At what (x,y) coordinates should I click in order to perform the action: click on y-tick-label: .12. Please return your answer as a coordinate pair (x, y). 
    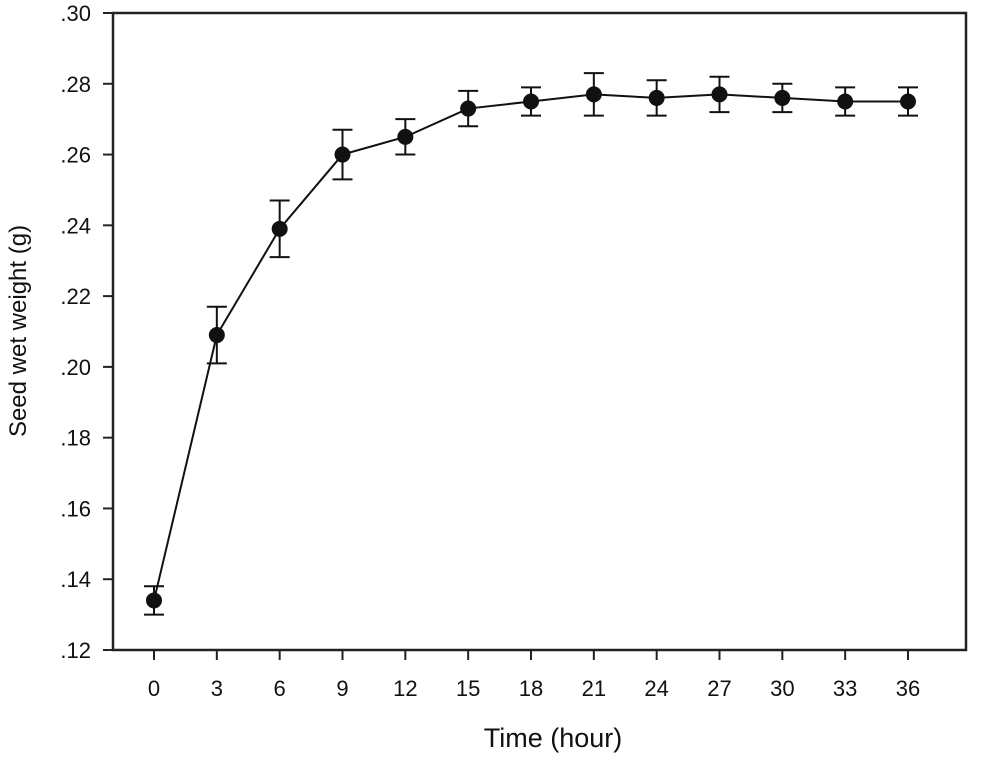
    Looking at the image, I should click on (75, 650).